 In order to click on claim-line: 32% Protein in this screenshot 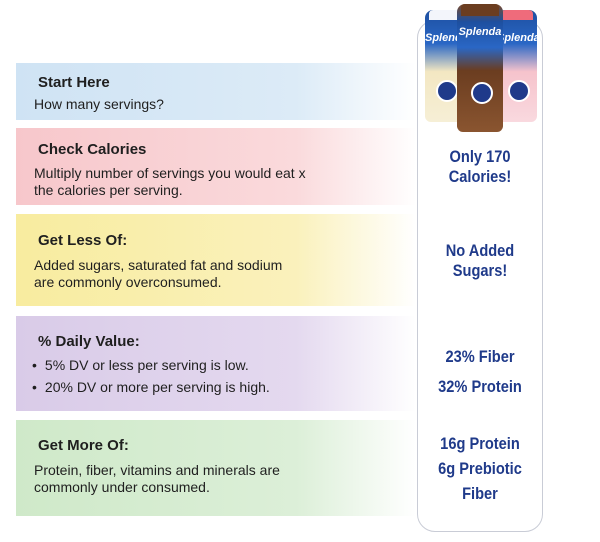, I will do `click(480, 386)`.